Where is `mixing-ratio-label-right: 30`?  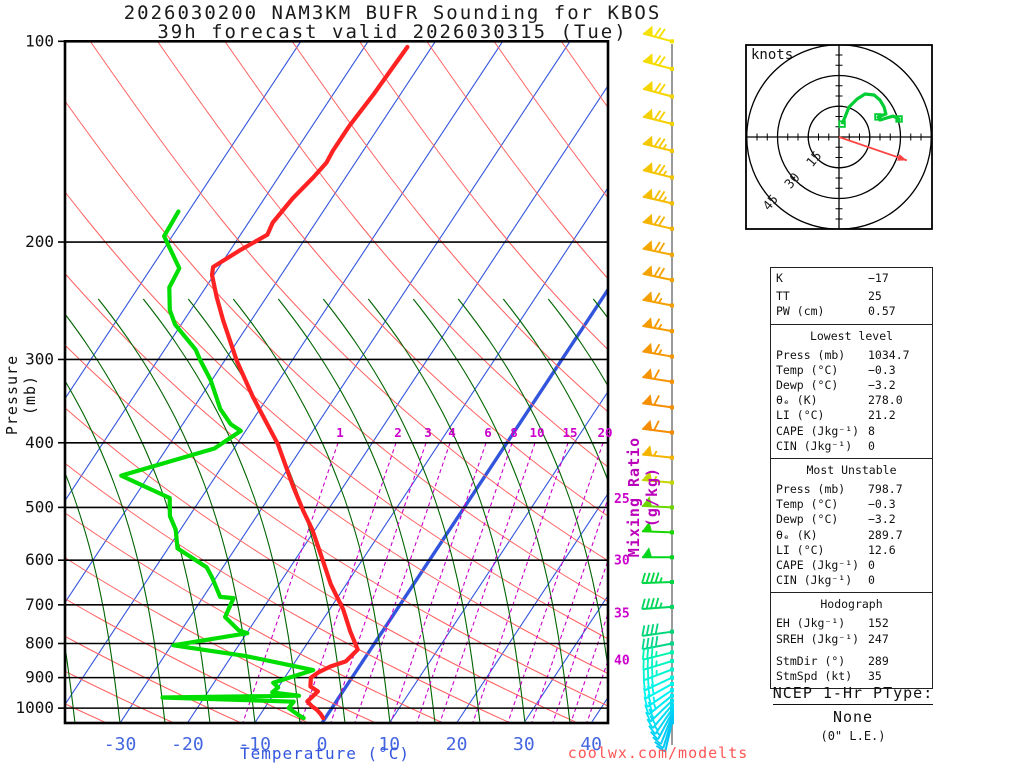
mixing-ratio-label-right: 30 is located at coordinates (622, 561).